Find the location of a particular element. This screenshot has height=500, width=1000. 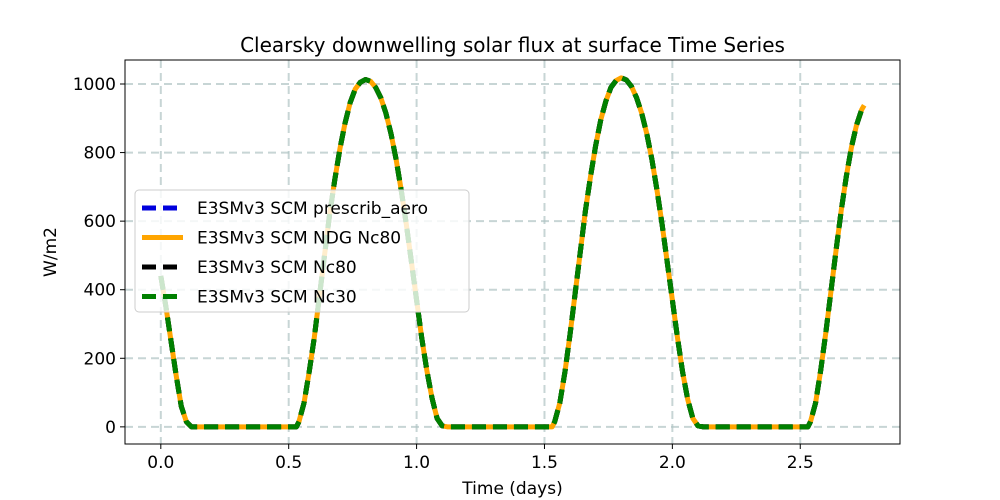

x-tick-label-4: 2.0 is located at coordinates (672, 463).